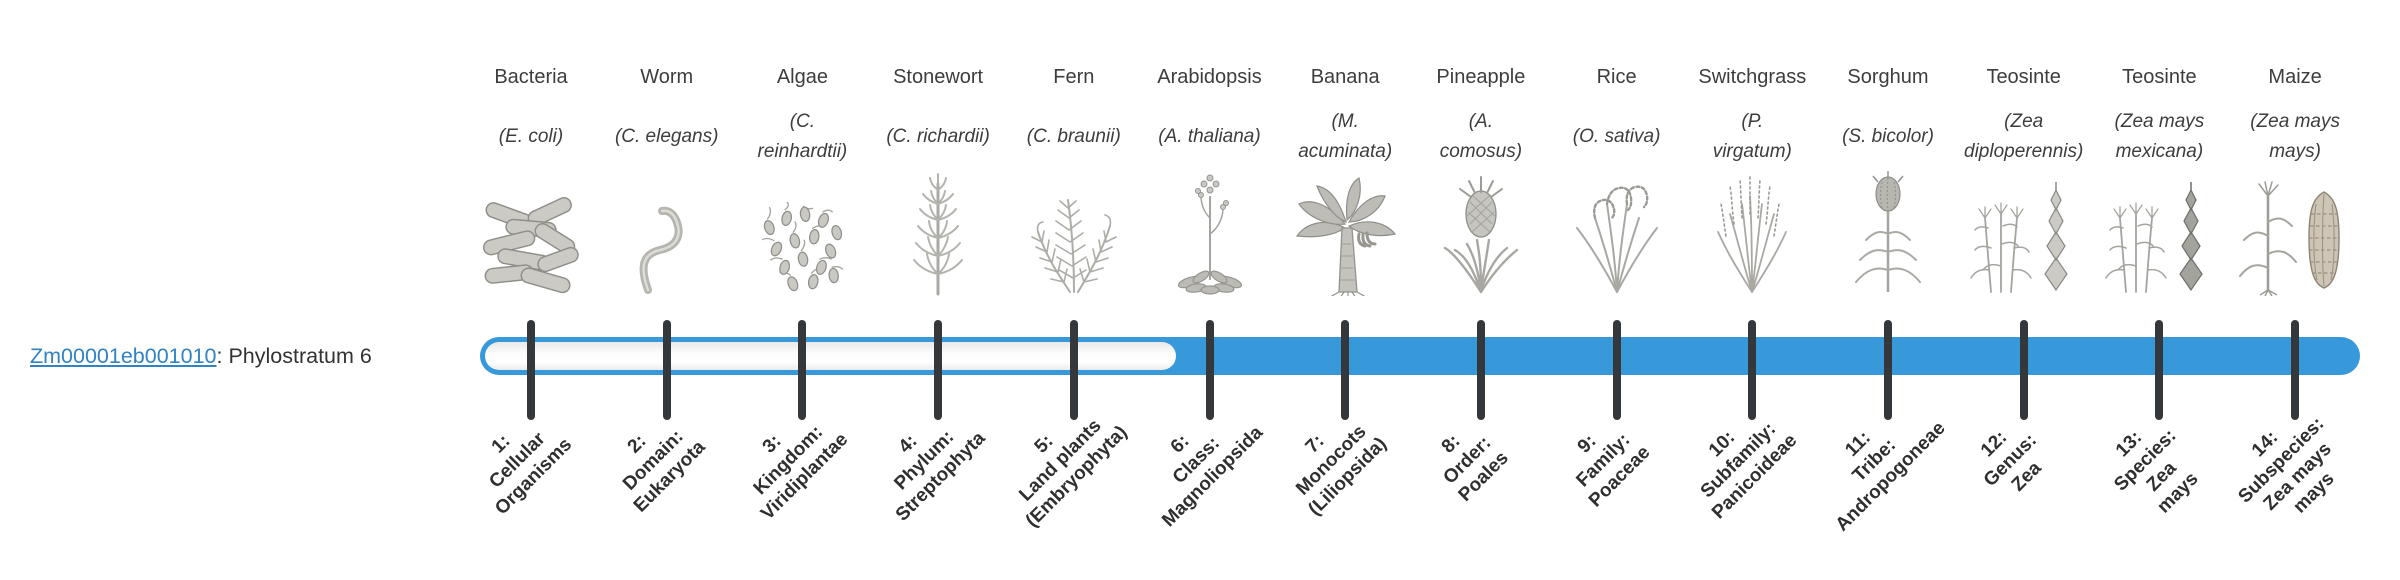 The width and height of the screenshot is (2400, 580). What do you see at coordinates (1212, 477) in the screenshot?
I see `stratum-label-text: 6: Class: Magnoliopsida` at bounding box center [1212, 477].